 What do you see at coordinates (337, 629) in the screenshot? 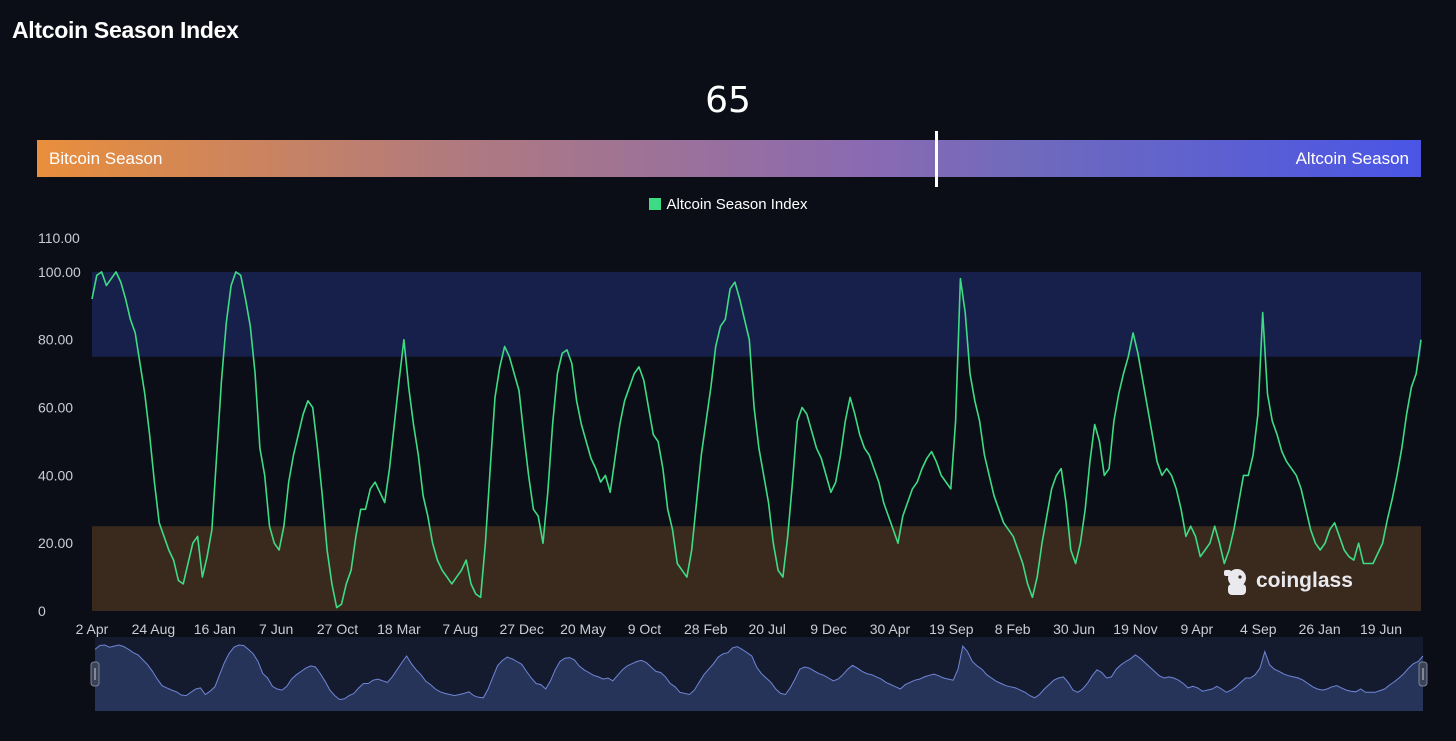
I see `x-tick-label: 27 Oct` at bounding box center [337, 629].